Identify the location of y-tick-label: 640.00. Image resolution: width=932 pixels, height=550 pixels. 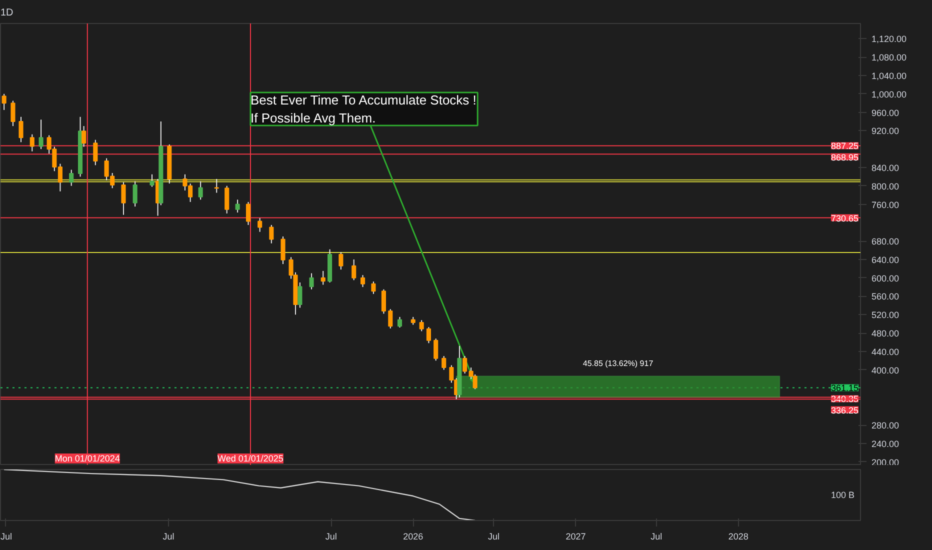
(886, 259).